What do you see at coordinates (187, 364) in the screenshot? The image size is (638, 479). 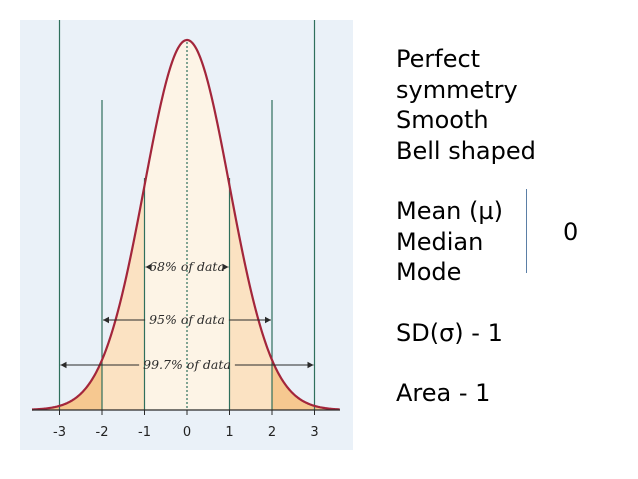 I see `range-label: 99.7% of data` at bounding box center [187, 364].